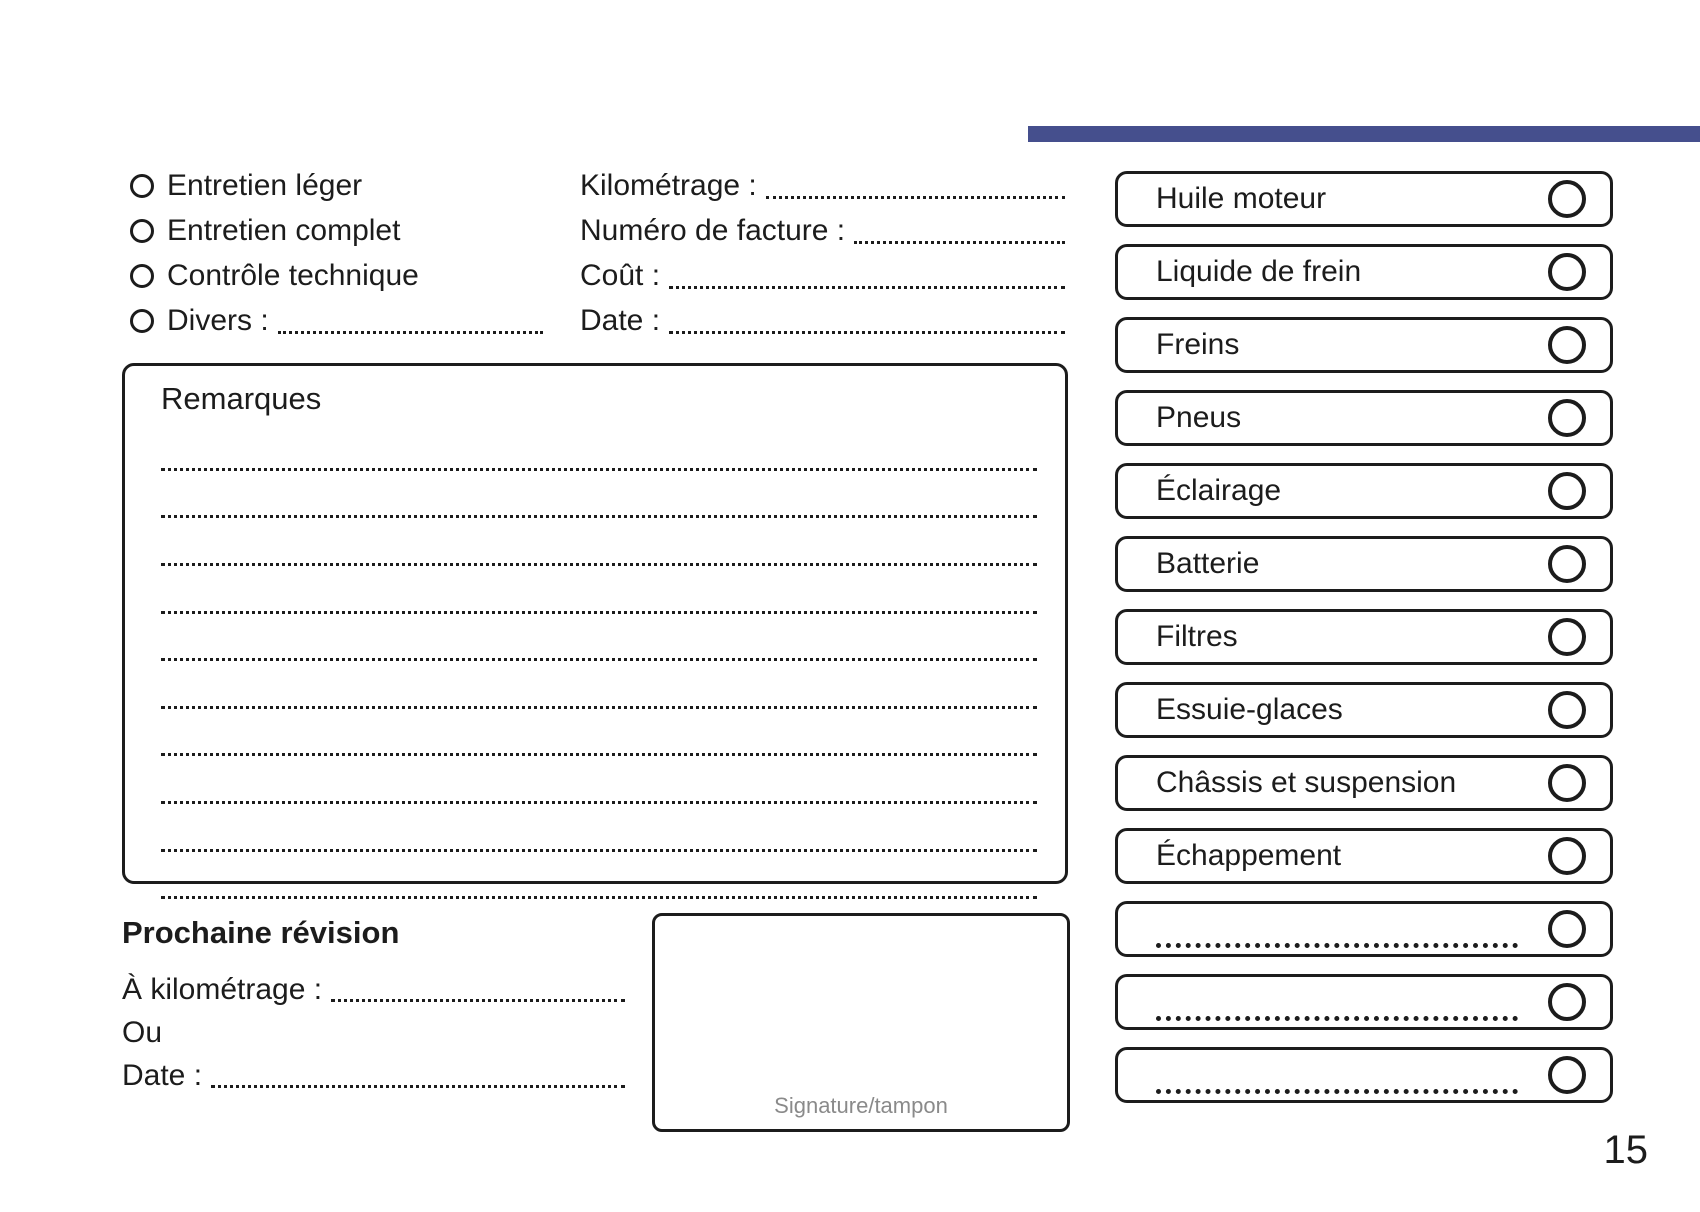 The image size is (1700, 1212). I want to click on invoice-field-row: Date :, so click(823, 320).